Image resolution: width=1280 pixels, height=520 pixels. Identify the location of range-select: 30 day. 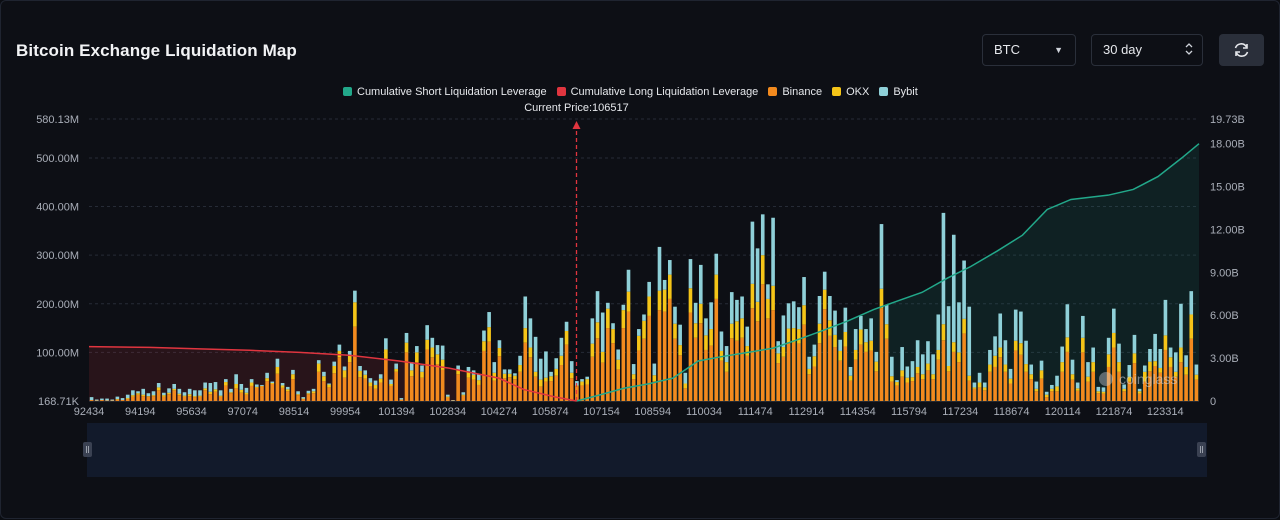
(1147, 50).